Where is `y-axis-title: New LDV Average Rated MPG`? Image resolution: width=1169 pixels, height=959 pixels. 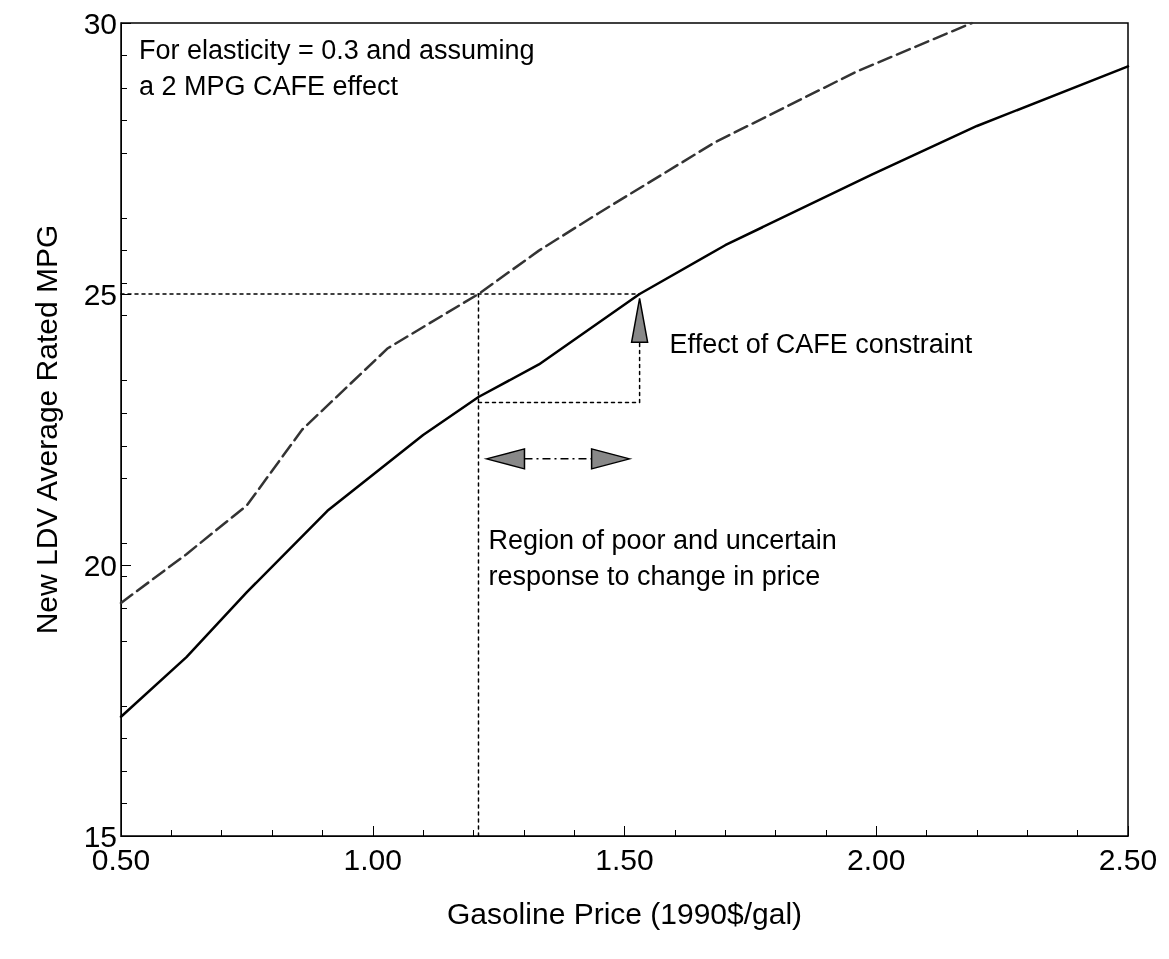
y-axis-title: New LDV Average Rated MPG is located at coordinates (46, 429).